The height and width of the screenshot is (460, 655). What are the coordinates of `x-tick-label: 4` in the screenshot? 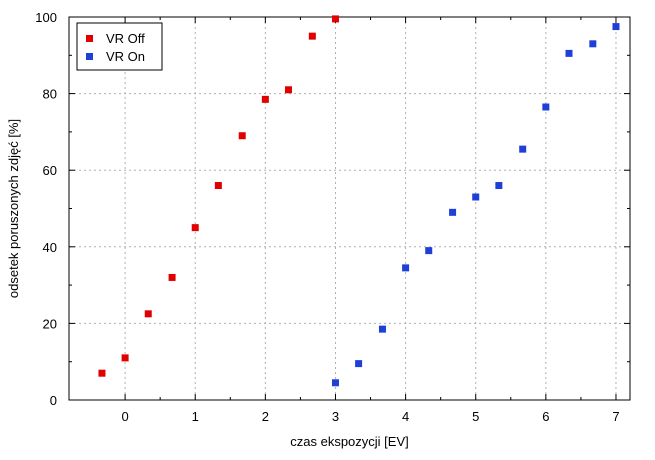 It's located at (405, 416).